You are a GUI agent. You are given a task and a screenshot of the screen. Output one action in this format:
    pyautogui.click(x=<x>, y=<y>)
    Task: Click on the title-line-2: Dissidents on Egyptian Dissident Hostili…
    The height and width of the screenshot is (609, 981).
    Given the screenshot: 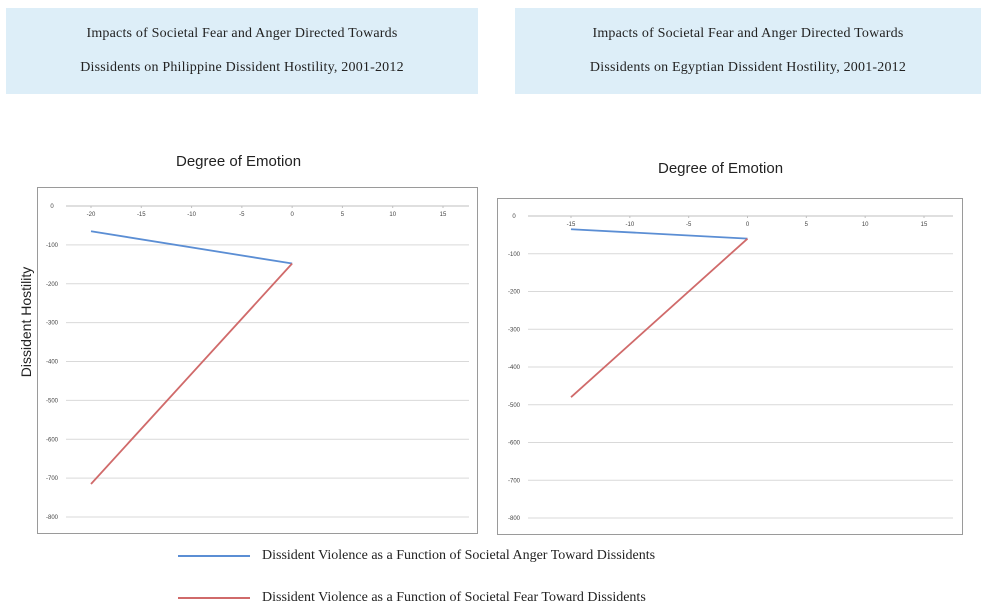 What is the action you would take?
    pyautogui.click(x=748, y=67)
    